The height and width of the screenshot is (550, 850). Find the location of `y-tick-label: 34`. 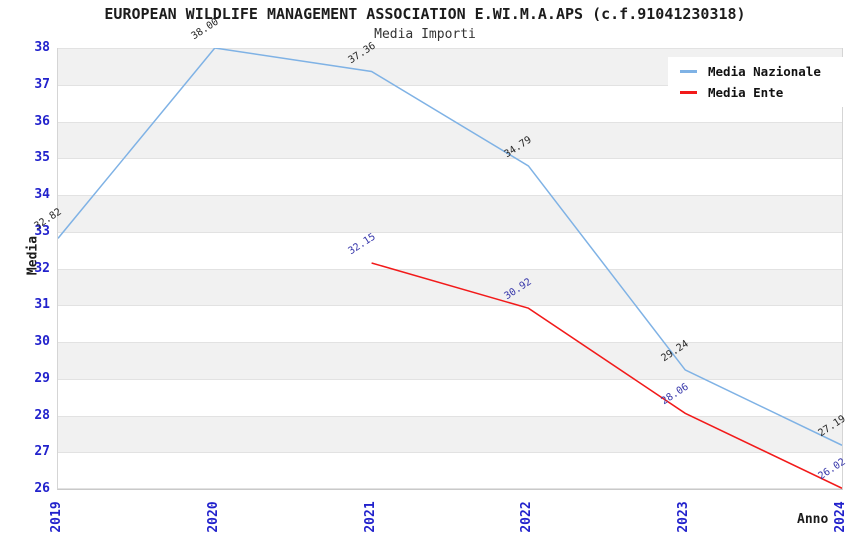

y-tick-label: 34 is located at coordinates (42, 194).